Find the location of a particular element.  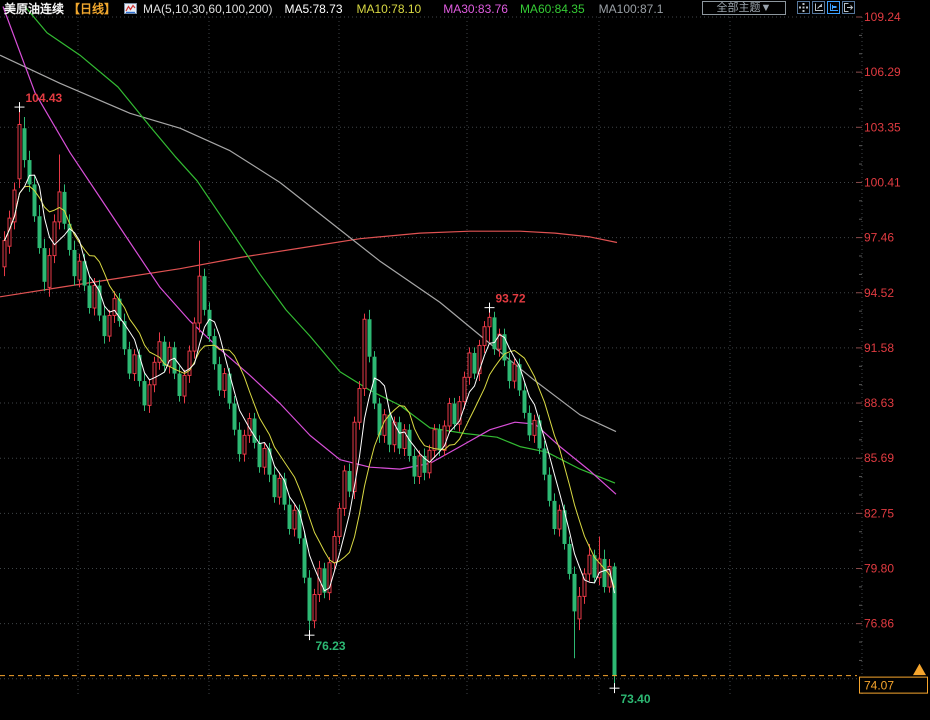

svg-text: 76.86 is located at coordinates (879, 624).